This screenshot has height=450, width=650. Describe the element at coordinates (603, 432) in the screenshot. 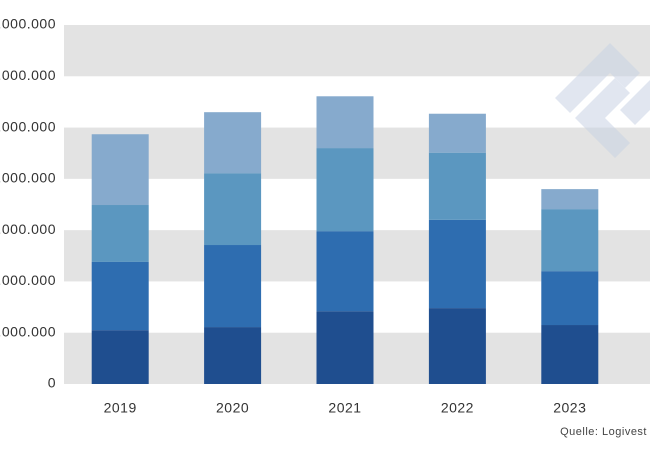

I see `source-note: Quelle: Logivest` at that location.